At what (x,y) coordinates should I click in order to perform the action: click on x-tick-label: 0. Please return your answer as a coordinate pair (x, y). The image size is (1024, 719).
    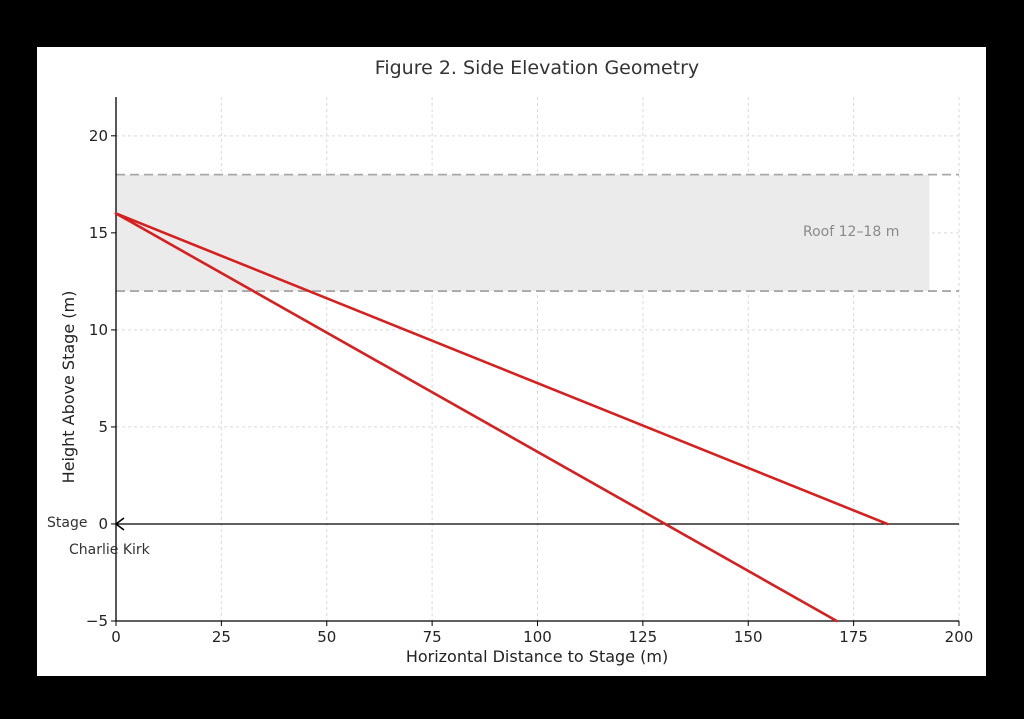
    Looking at the image, I should click on (116, 637).